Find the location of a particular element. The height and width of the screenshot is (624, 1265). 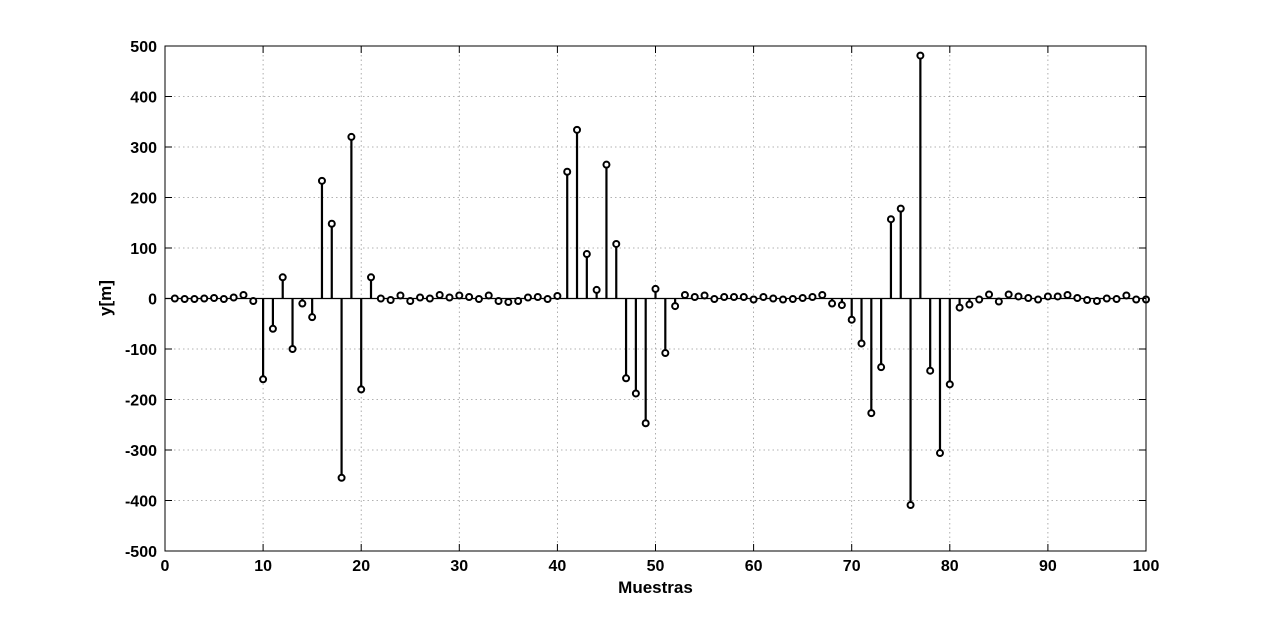

x-tick-label: 80 is located at coordinates (950, 566).